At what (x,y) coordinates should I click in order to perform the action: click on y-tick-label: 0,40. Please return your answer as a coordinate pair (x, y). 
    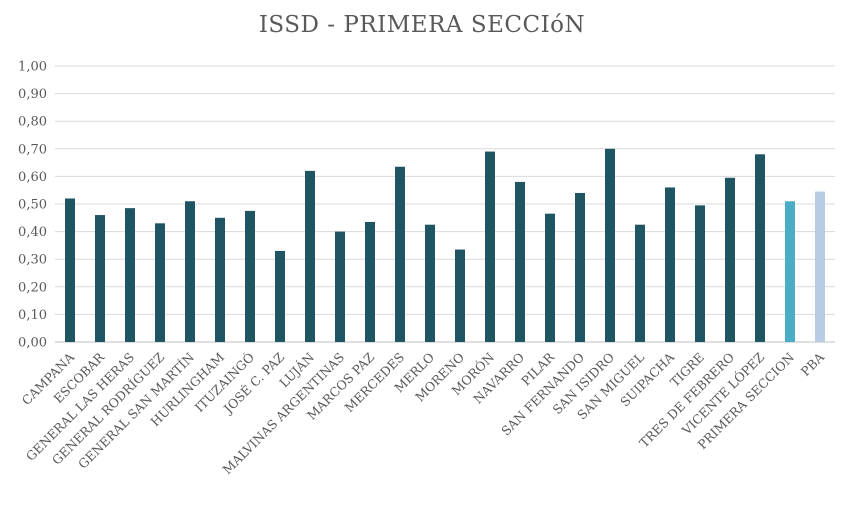
    Looking at the image, I should click on (32, 232).